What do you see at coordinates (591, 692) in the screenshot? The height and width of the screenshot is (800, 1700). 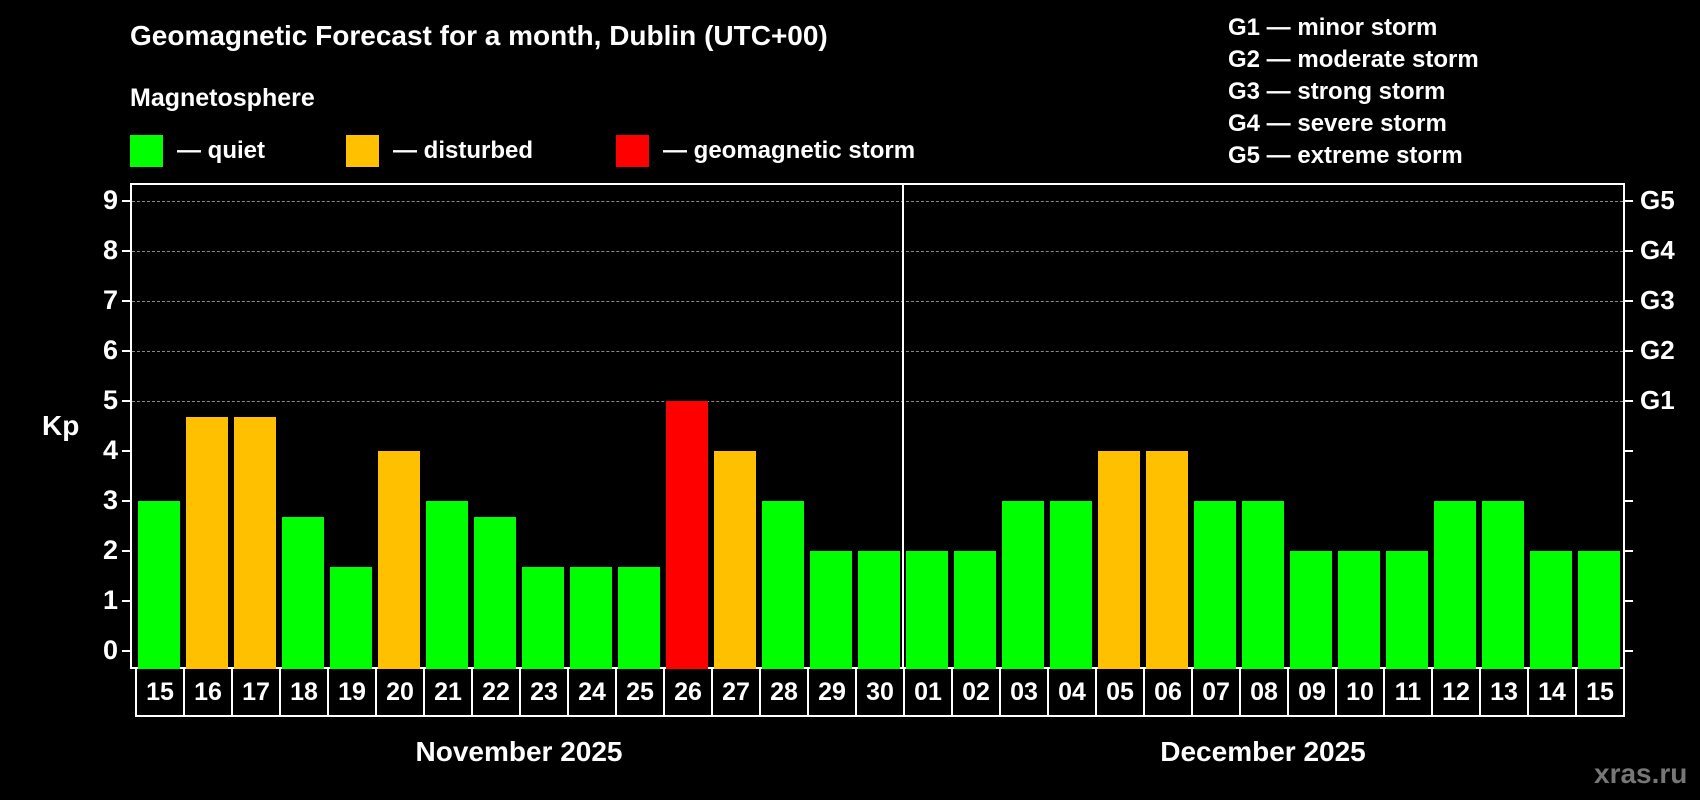 I see `date-cell: 24` at bounding box center [591, 692].